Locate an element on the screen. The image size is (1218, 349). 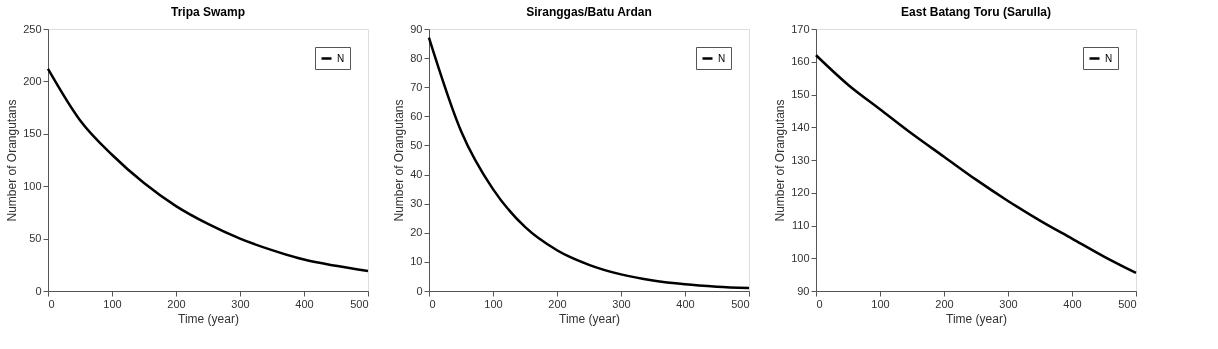
y-tick-label: 200 is located at coordinates (32, 80).